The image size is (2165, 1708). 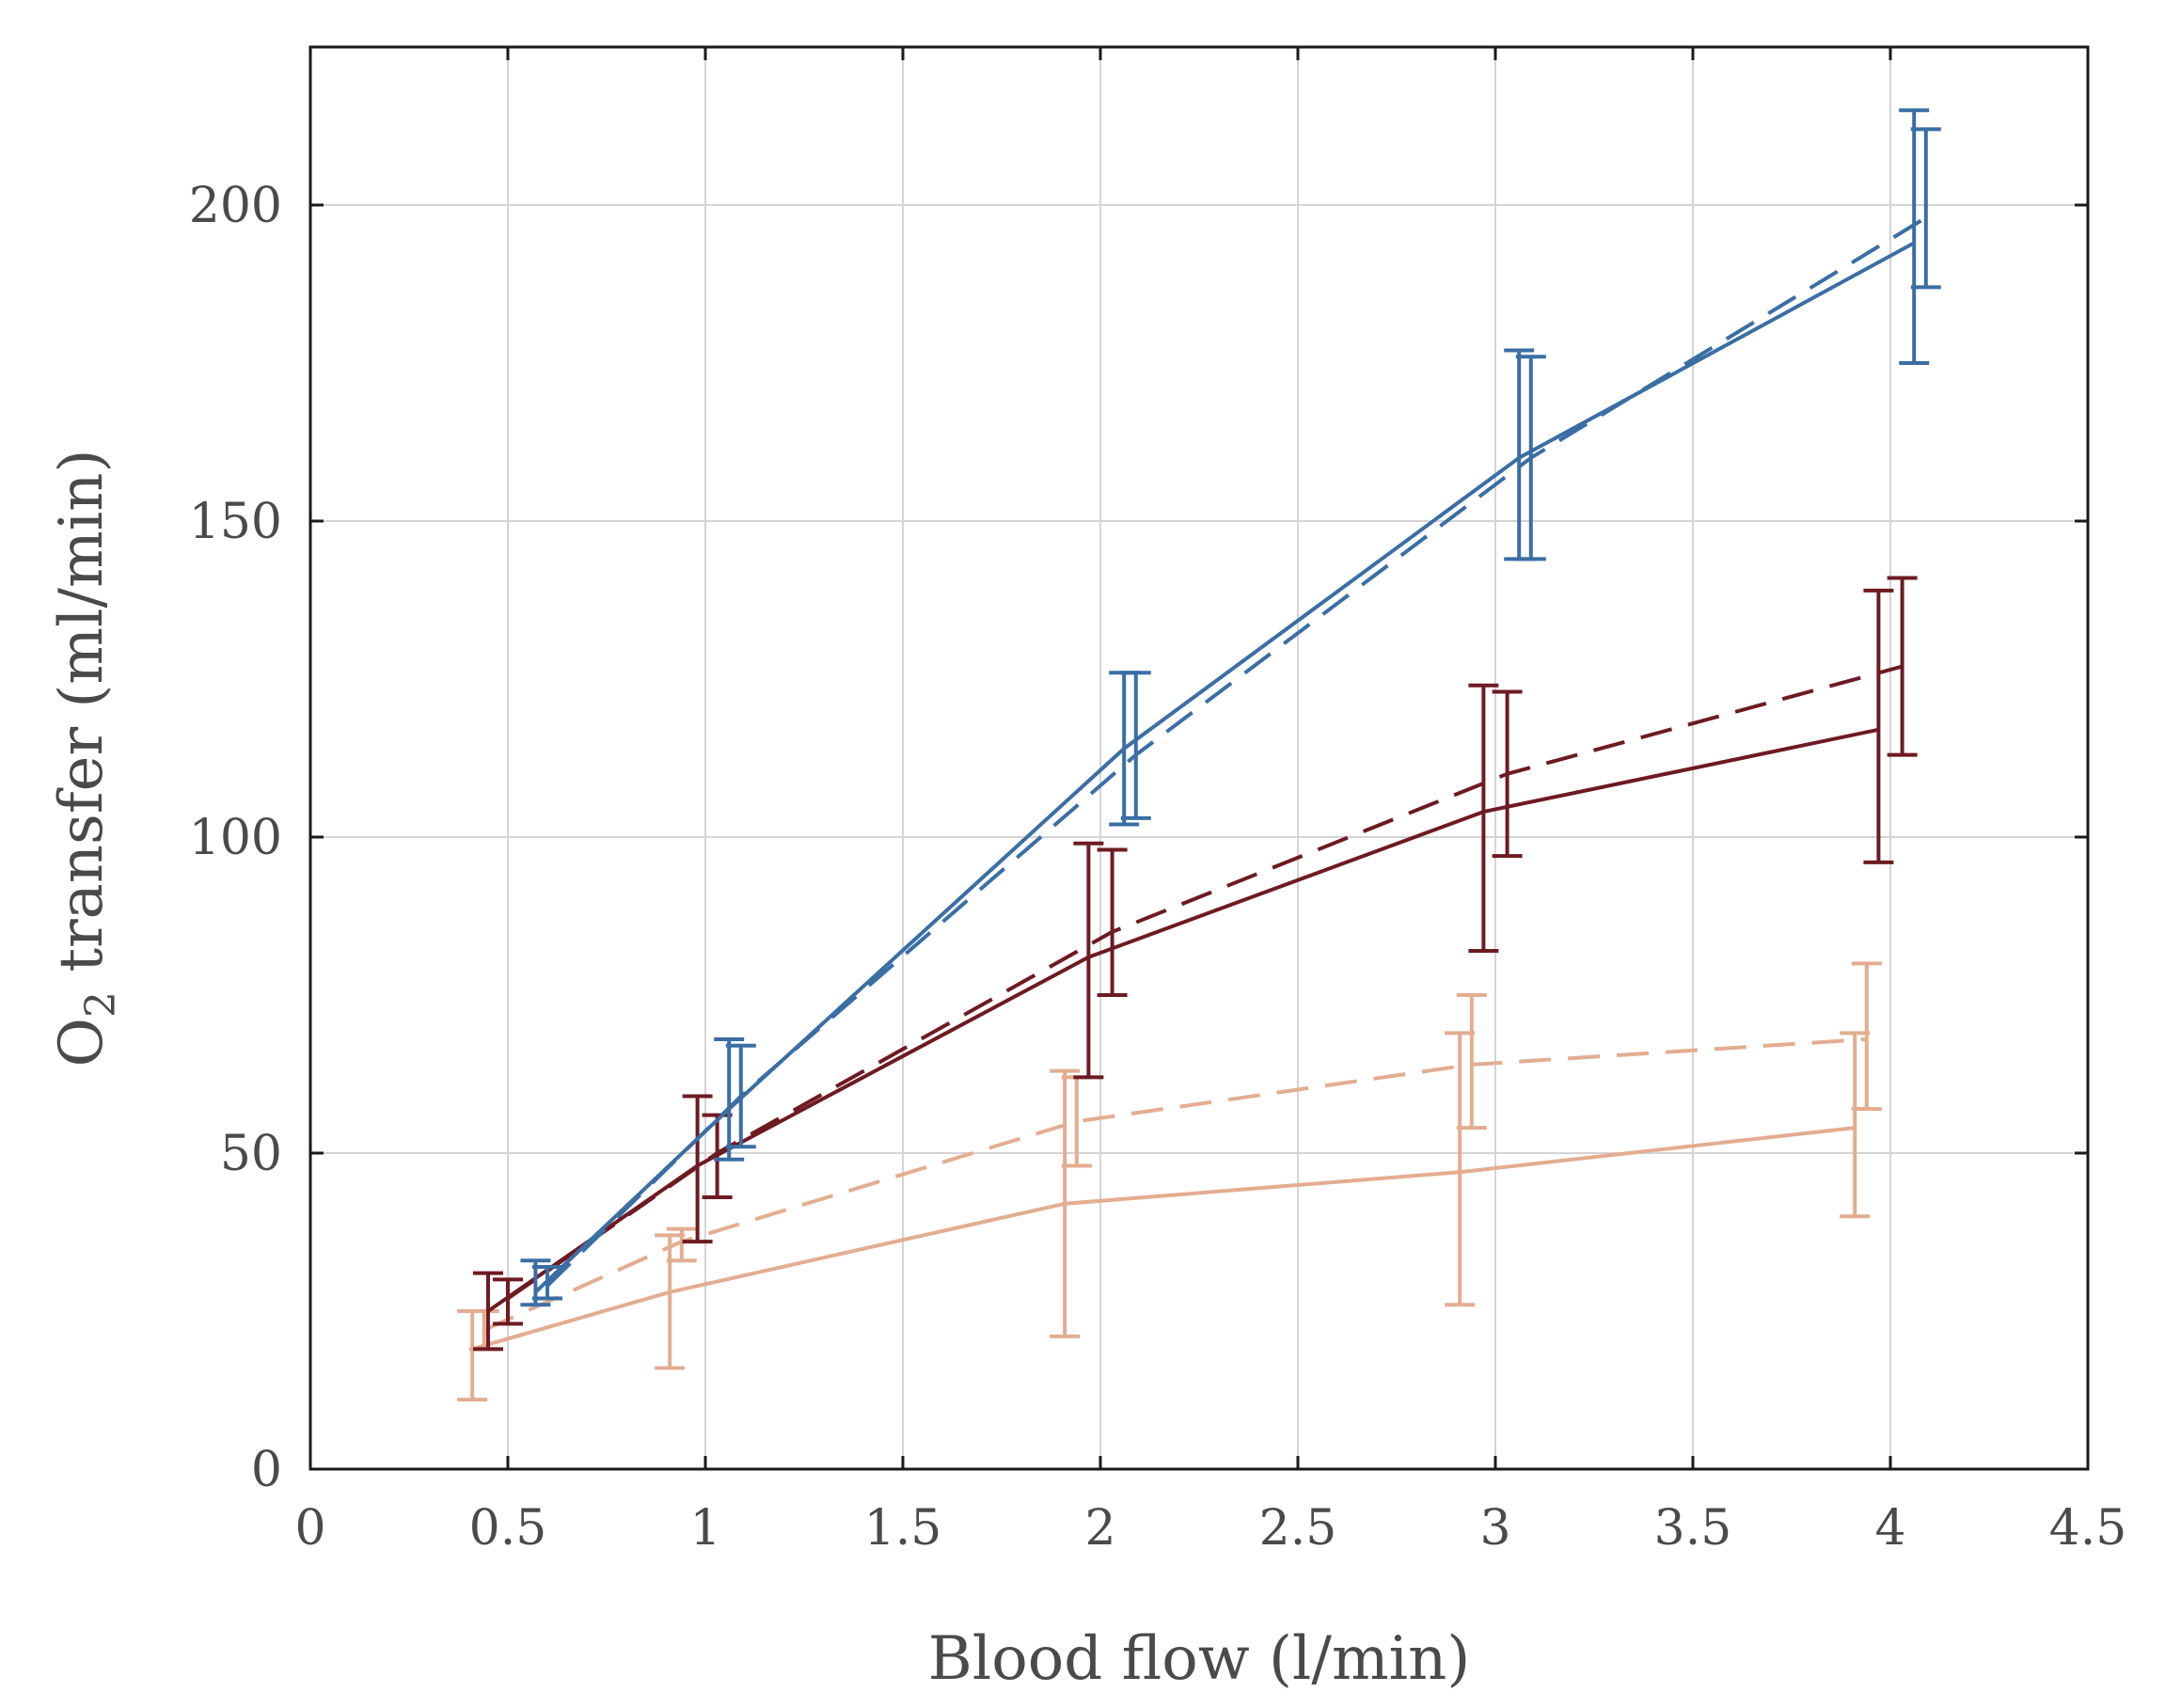 I want to click on x-tick-label: 2, so click(x=1099, y=1528).